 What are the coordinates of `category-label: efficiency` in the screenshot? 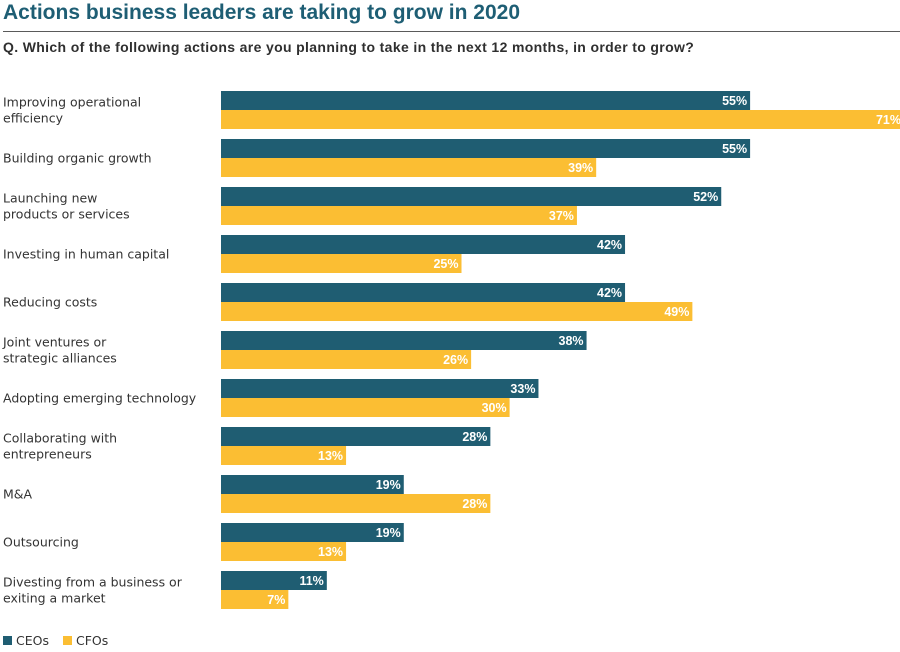 It's located at (33, 118).